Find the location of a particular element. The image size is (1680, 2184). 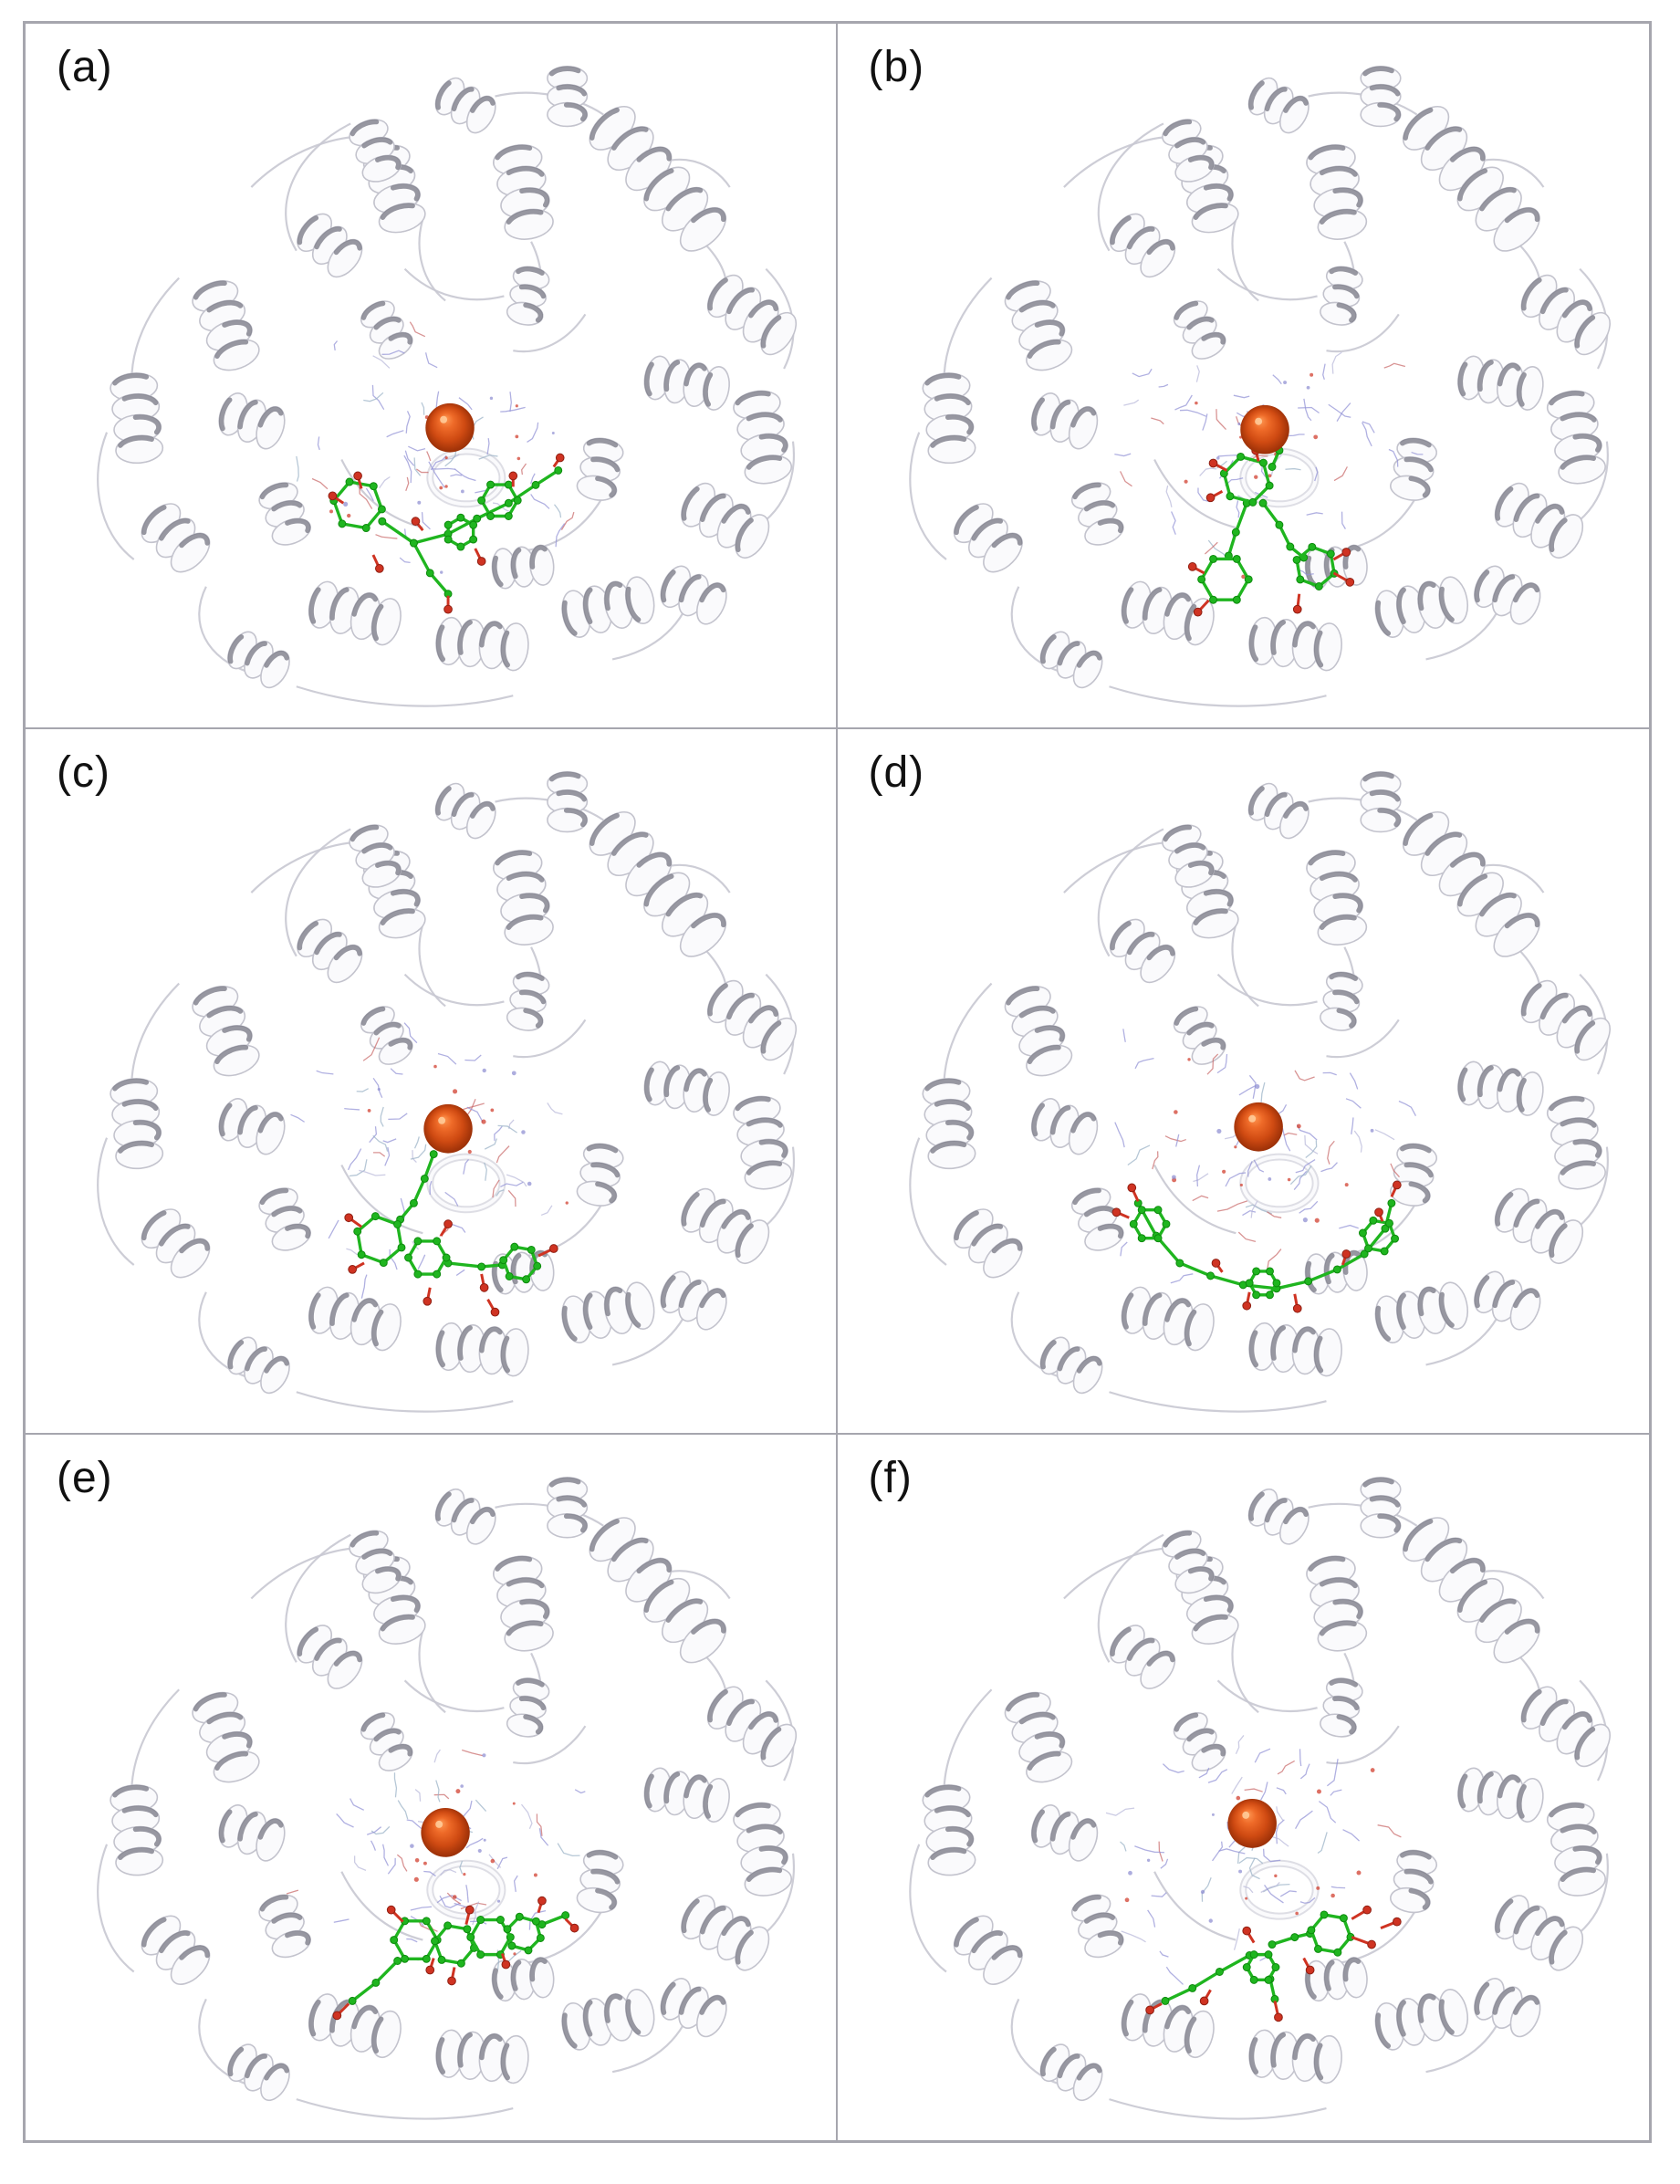

panel-label-f: (f) is located at coordinates (891, 1478).